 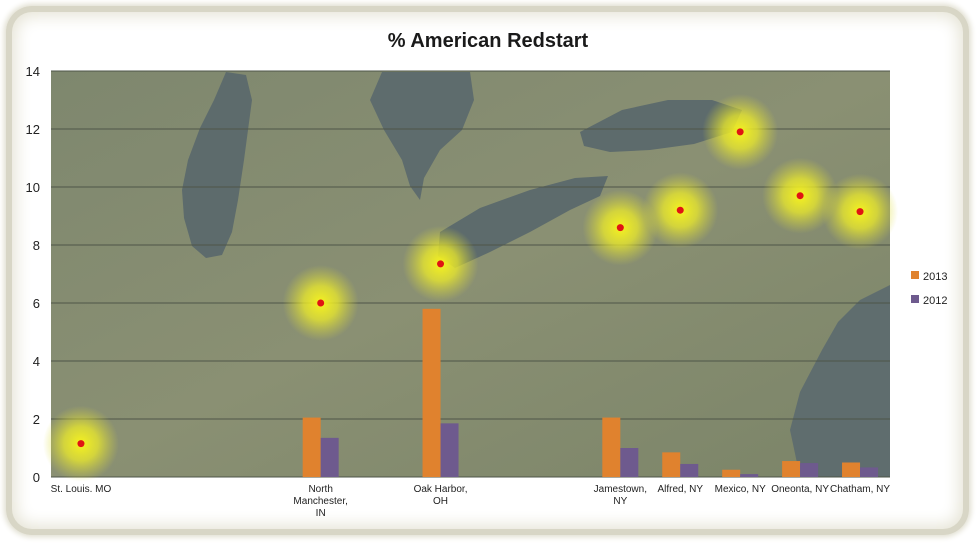 I want to click on y-tick-label: 0, so click(x=36, y=477).